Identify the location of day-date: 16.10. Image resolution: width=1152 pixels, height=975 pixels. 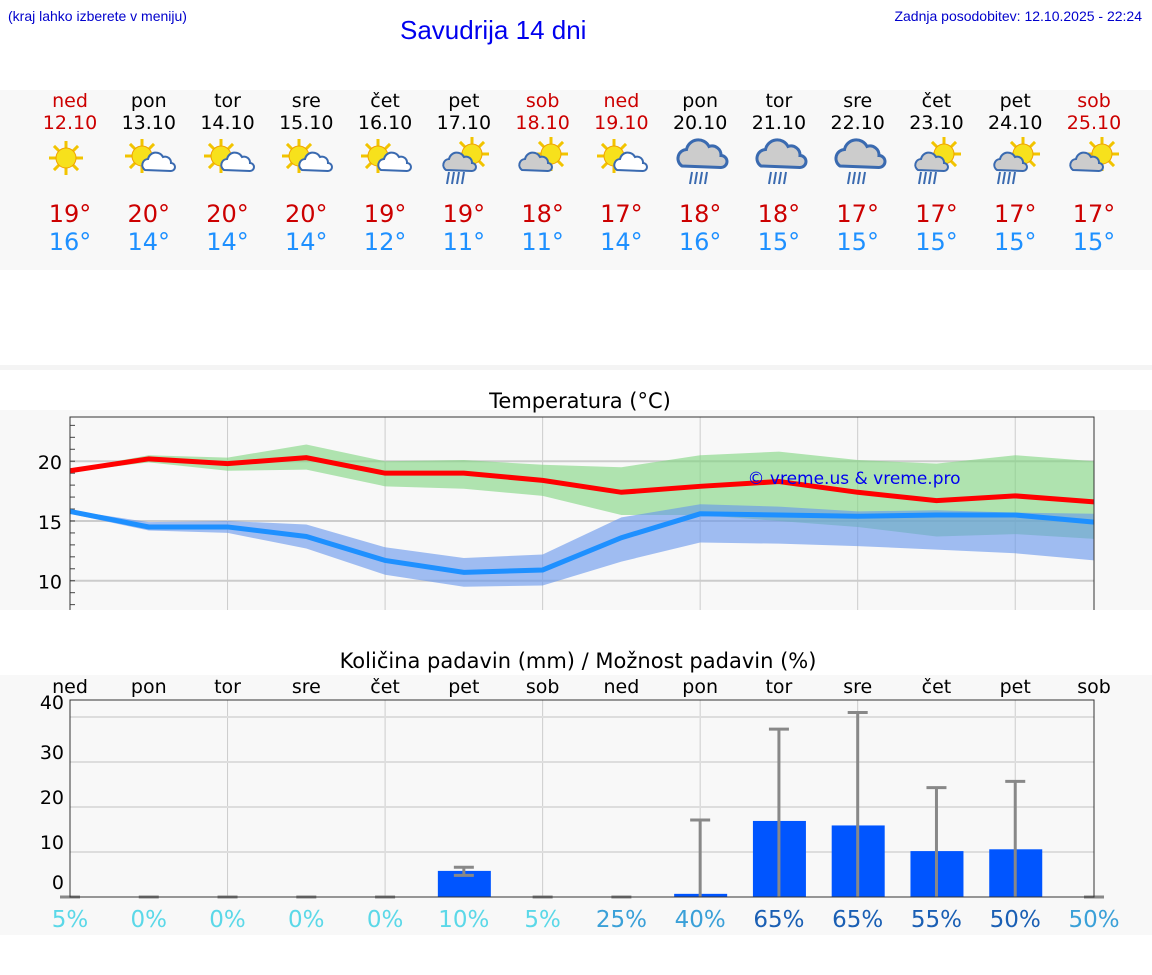
(385, 123).